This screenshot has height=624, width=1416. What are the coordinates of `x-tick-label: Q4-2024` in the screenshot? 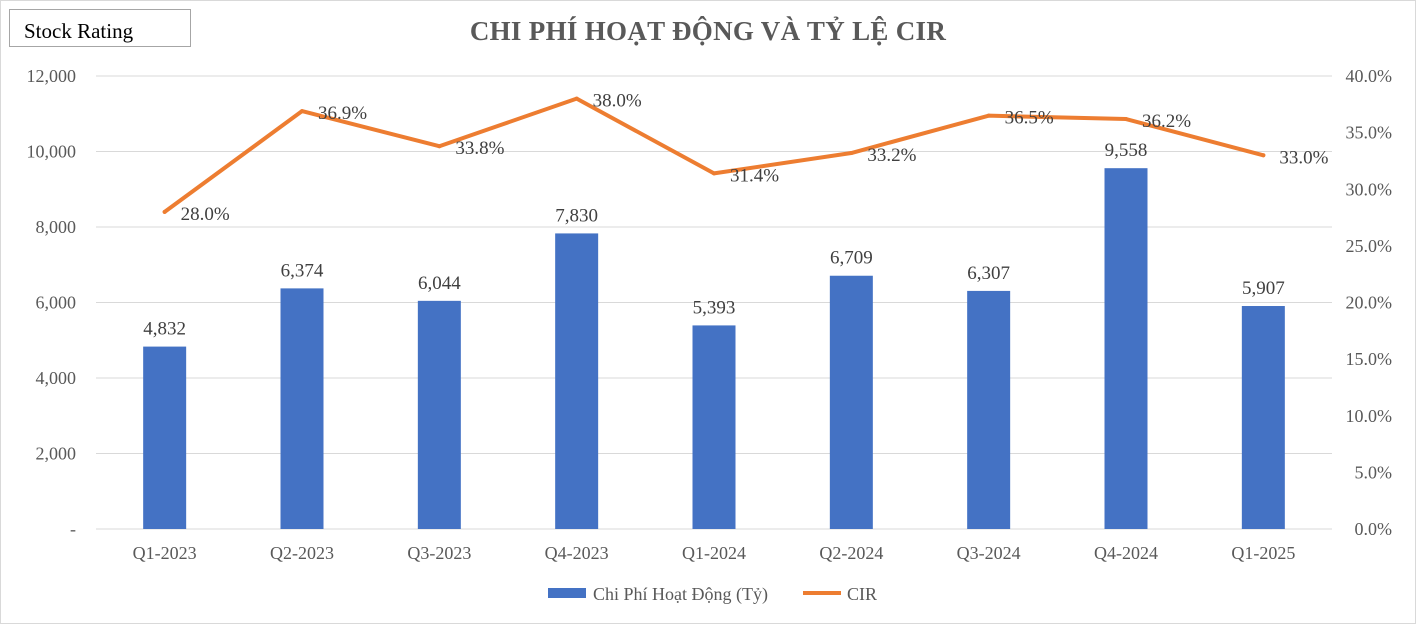 It's located at (1126, 553).